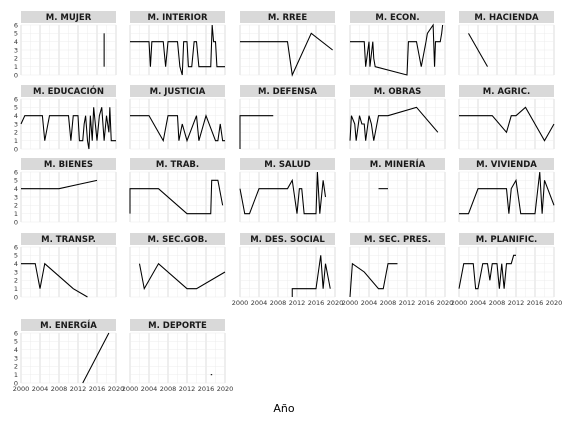  I want to click on panel-title: M. DEPORTE, so click(177, 326).